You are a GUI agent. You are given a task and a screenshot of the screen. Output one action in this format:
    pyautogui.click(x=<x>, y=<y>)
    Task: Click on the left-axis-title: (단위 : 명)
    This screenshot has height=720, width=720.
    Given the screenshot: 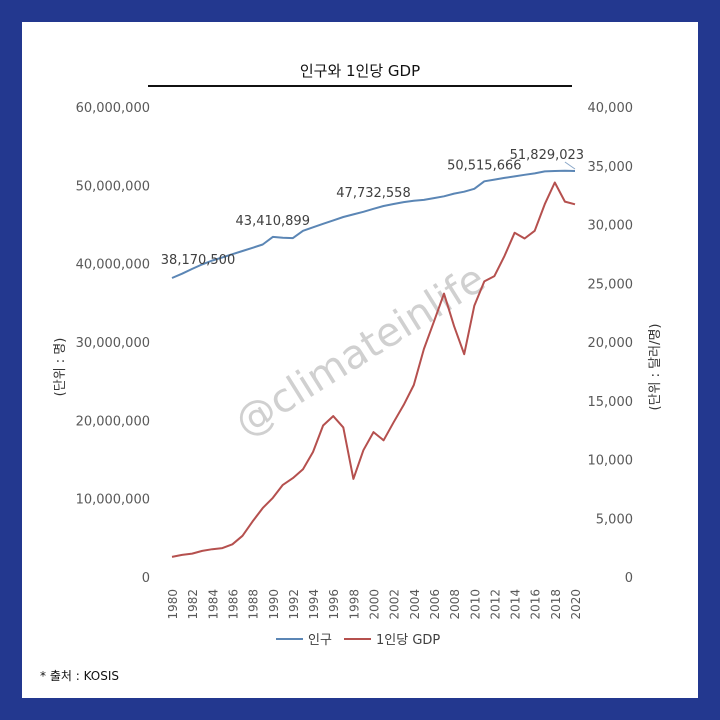 What is the action you would take?
    pyautogui.click(x=60, y=367)
    